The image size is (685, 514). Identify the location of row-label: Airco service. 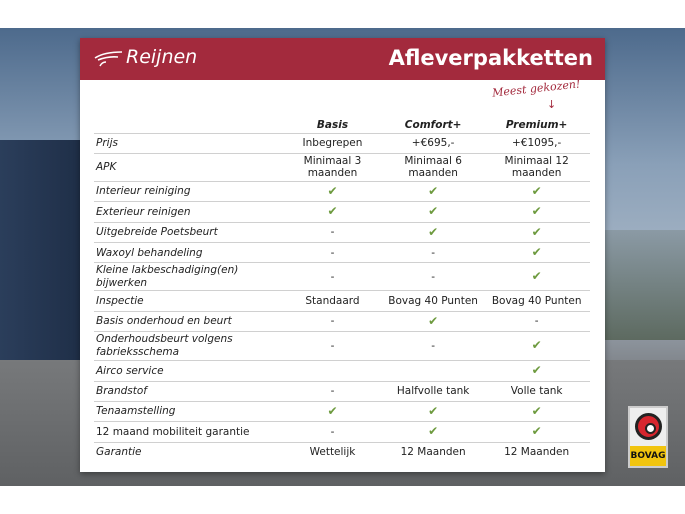
(188, 371).